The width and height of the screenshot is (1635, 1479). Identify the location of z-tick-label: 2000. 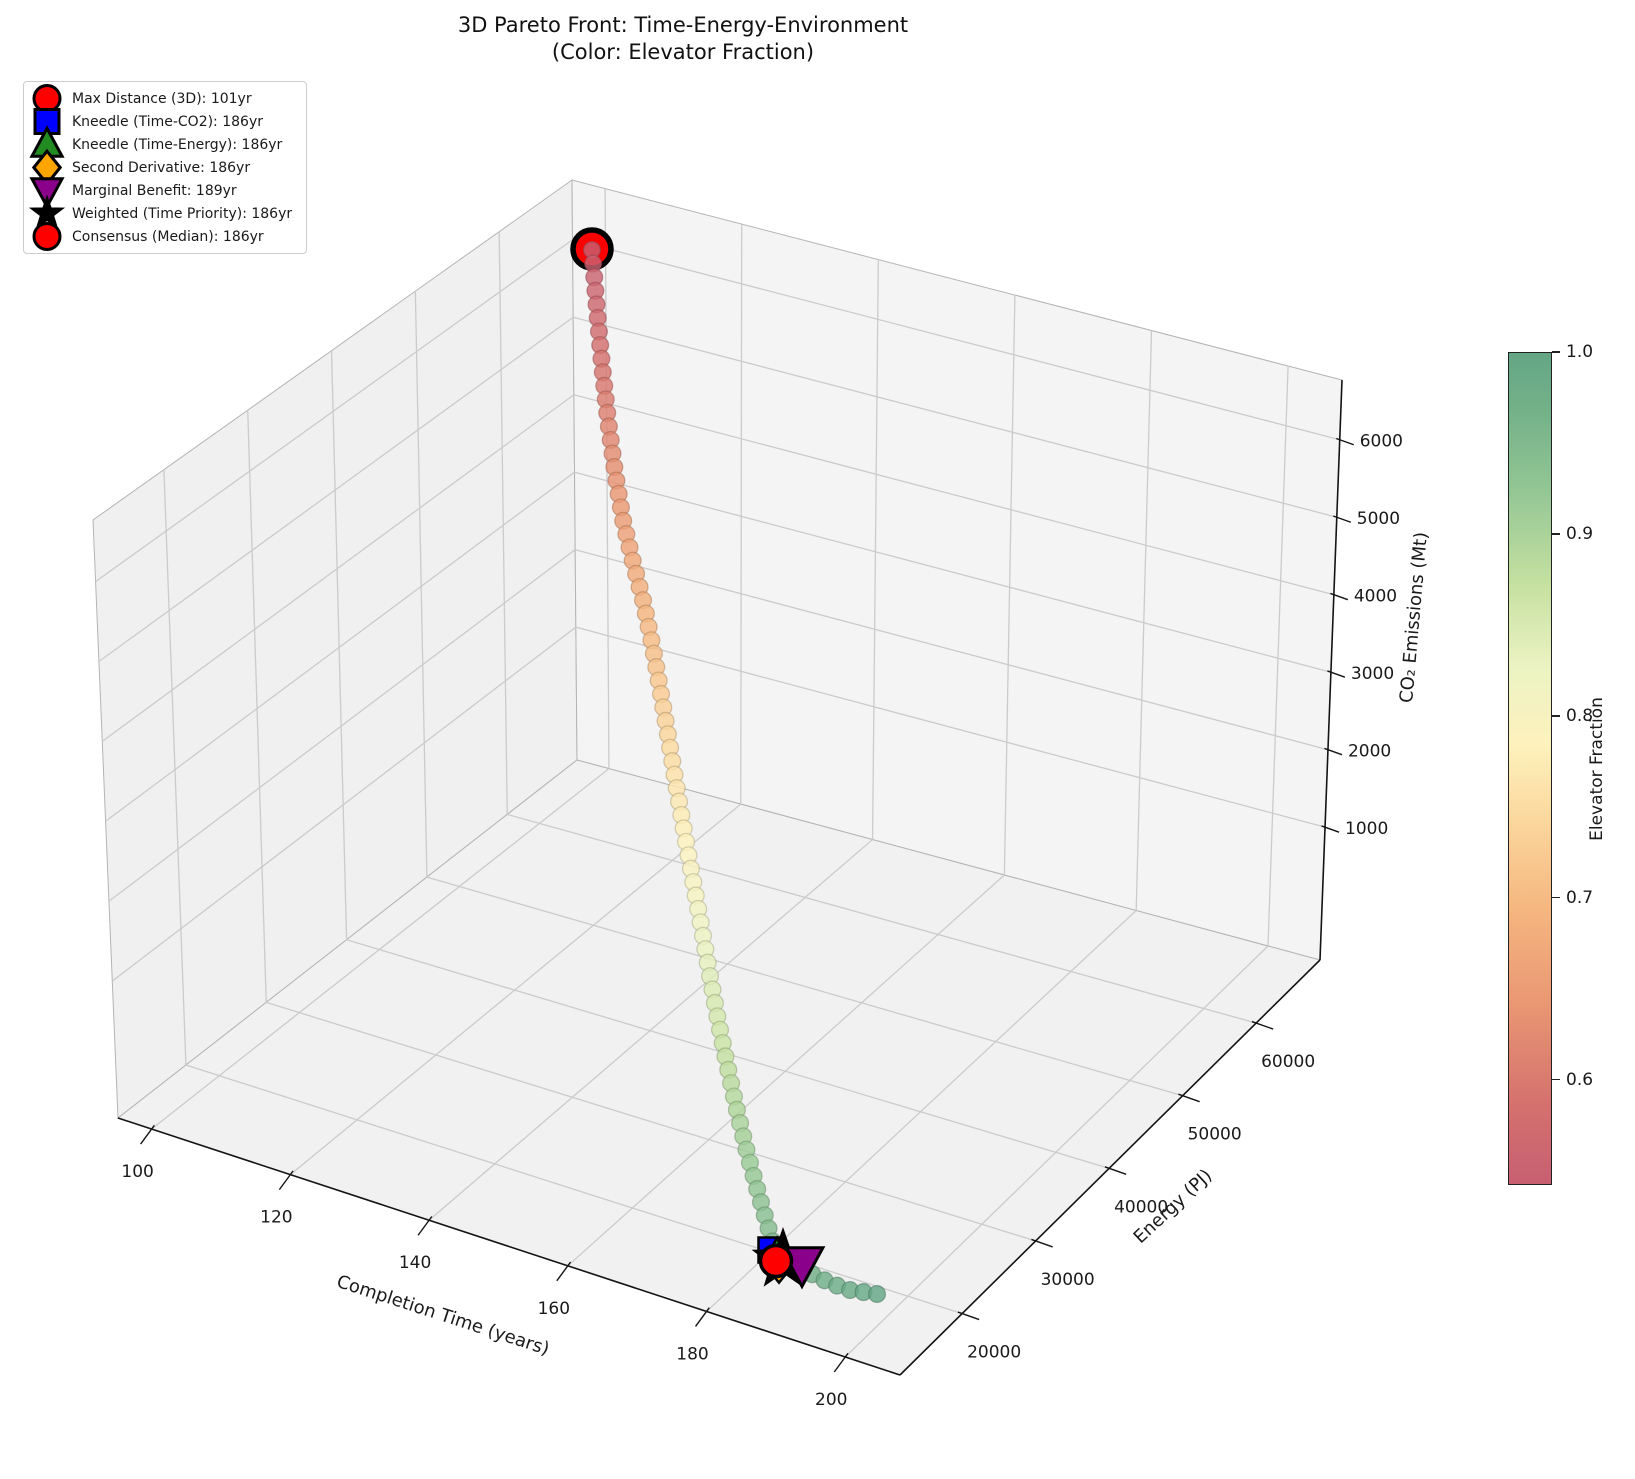
(1369, 752).